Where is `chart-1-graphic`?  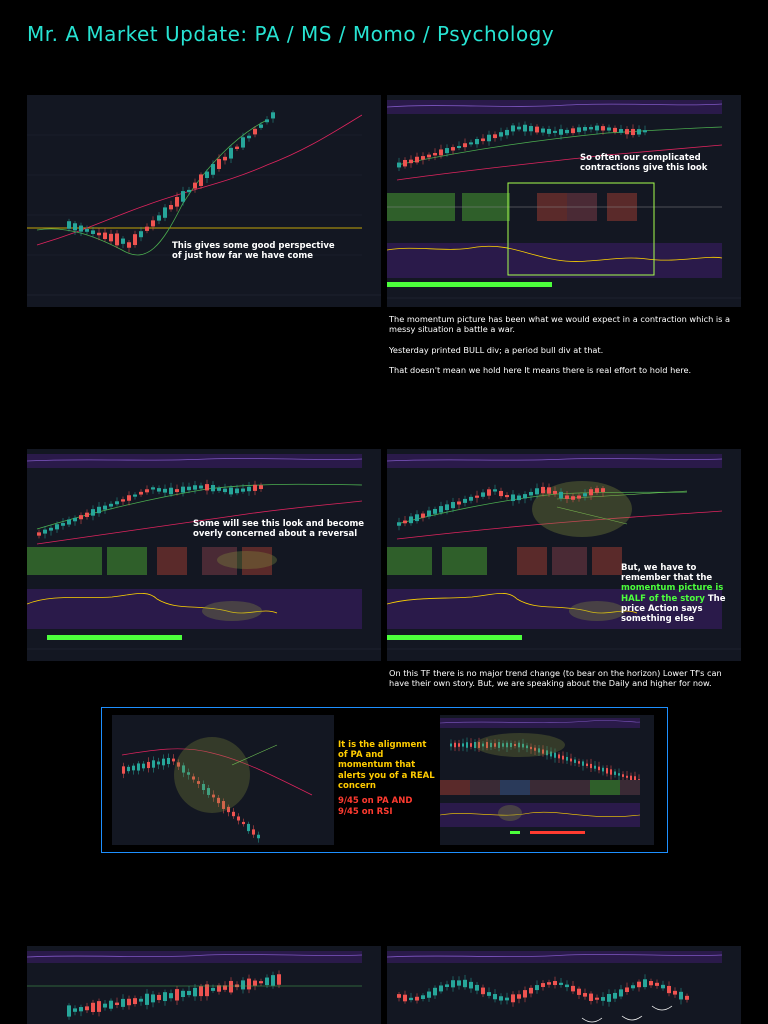 chart-1-graphic is located at coordinates (204, 201).